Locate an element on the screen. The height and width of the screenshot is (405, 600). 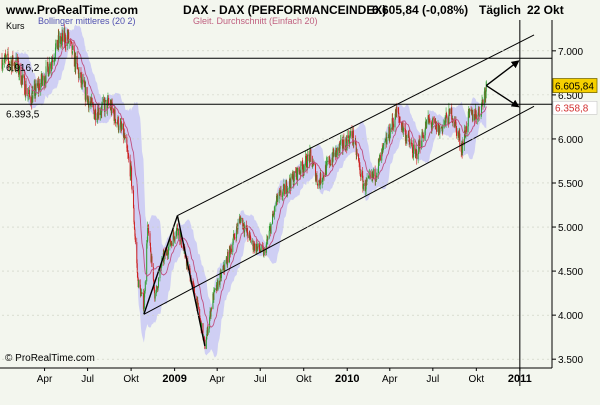
wedge-line is located at coordinates (191, 281).